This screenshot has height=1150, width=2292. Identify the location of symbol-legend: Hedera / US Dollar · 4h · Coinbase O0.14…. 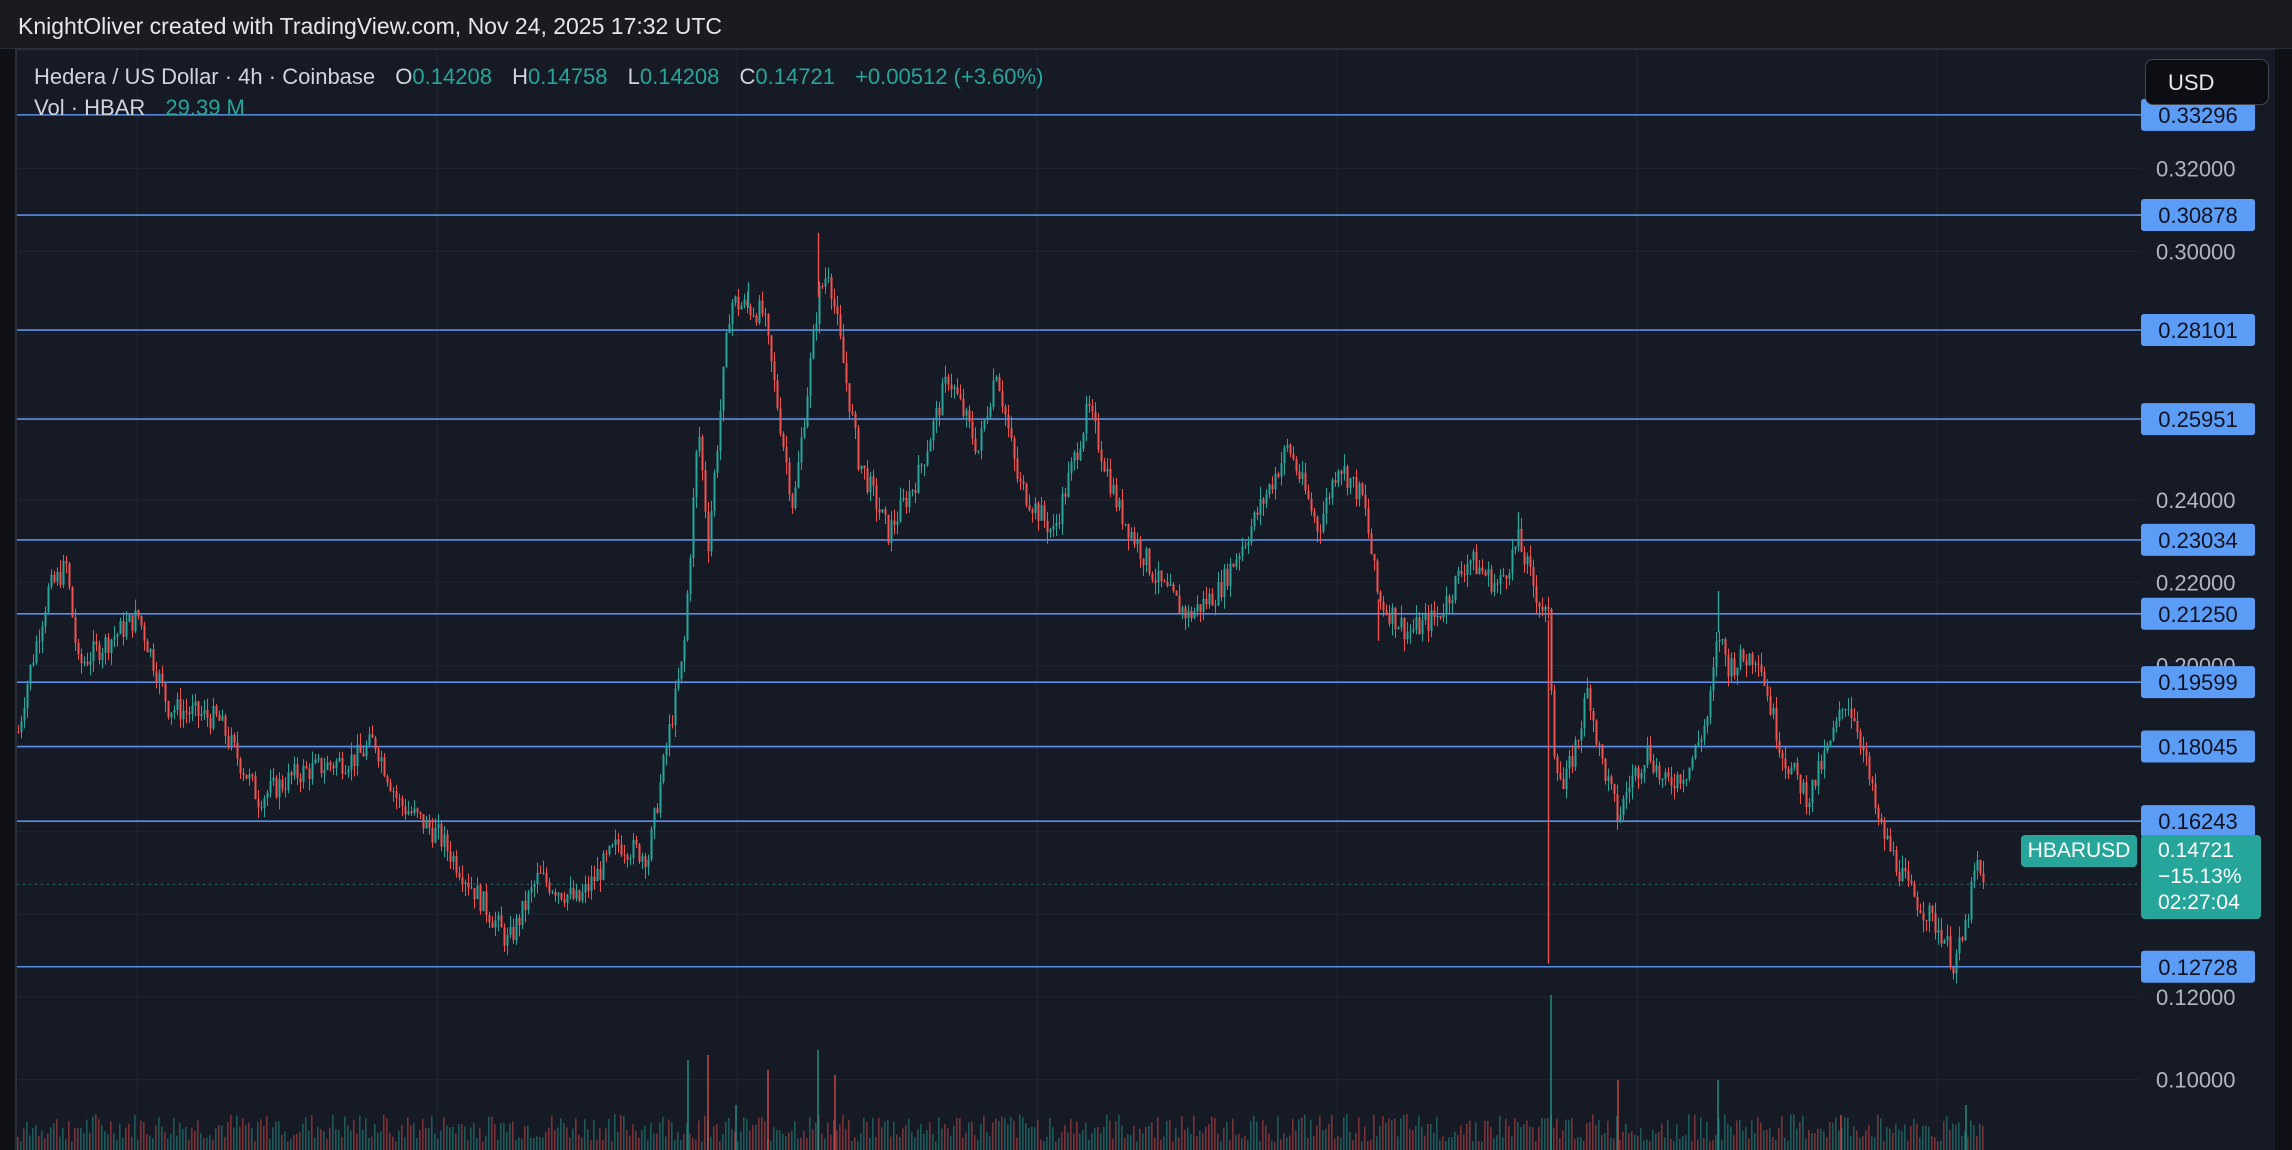
(538, 77).